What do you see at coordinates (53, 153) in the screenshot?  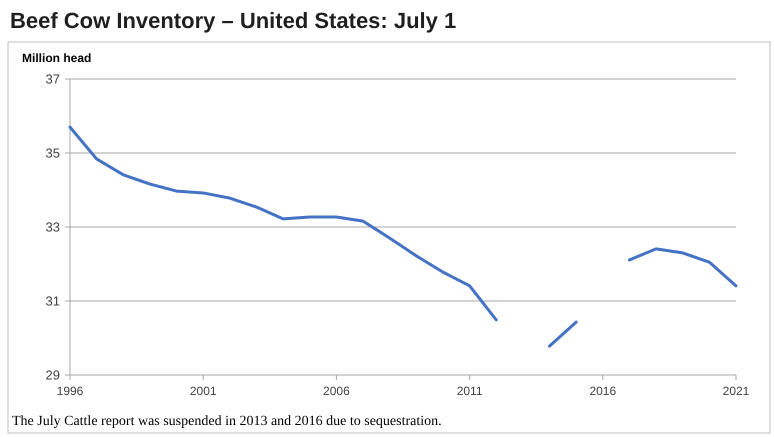 I see `y-tick-label: 35` at bounding box center [53, 153].